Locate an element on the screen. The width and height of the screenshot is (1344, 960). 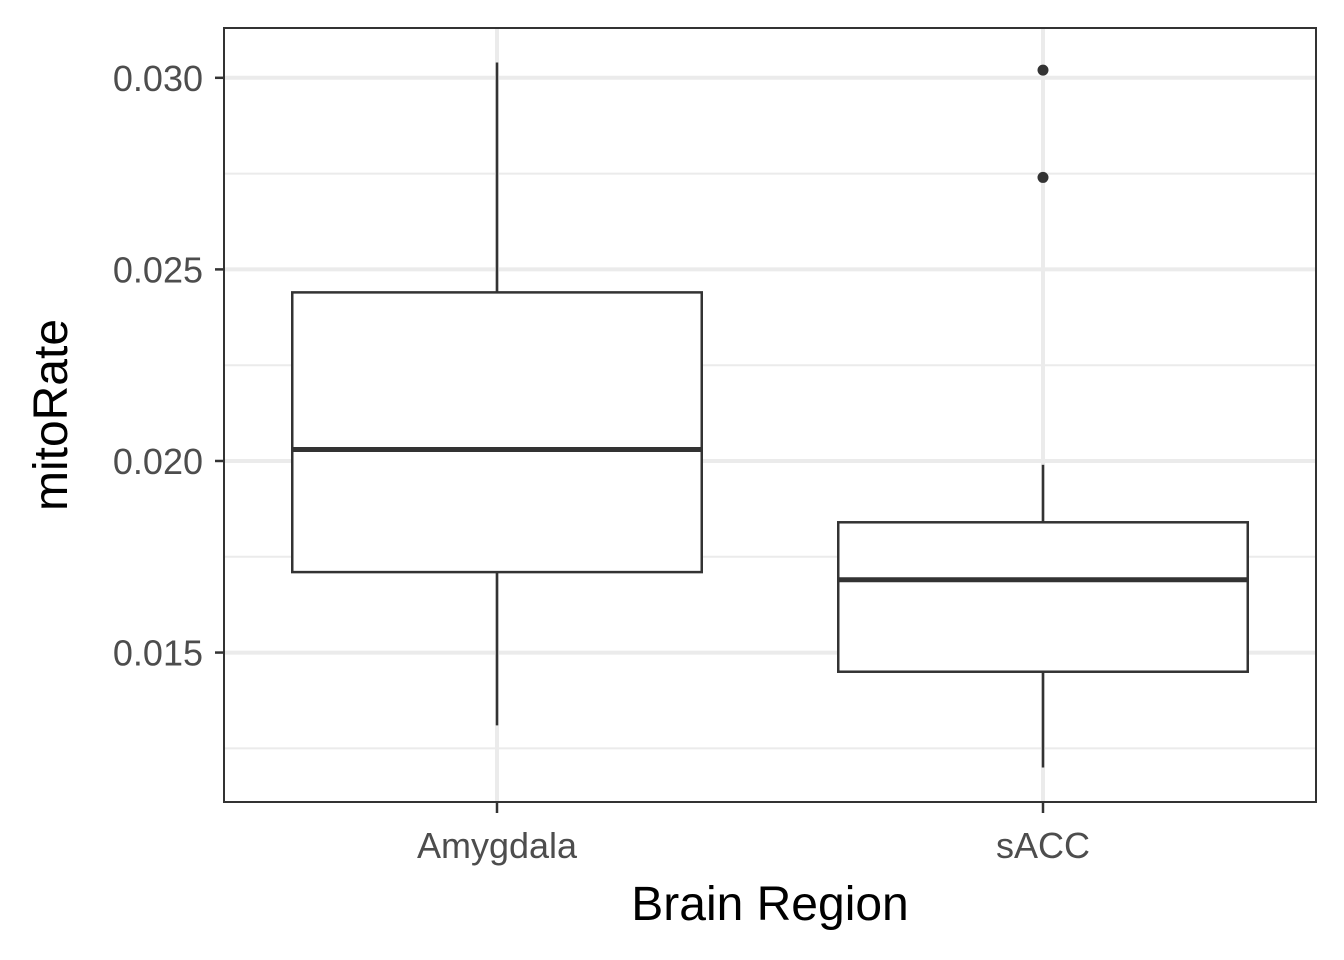
y-tick-label: 0.020 is located at coordinates (158, 461).